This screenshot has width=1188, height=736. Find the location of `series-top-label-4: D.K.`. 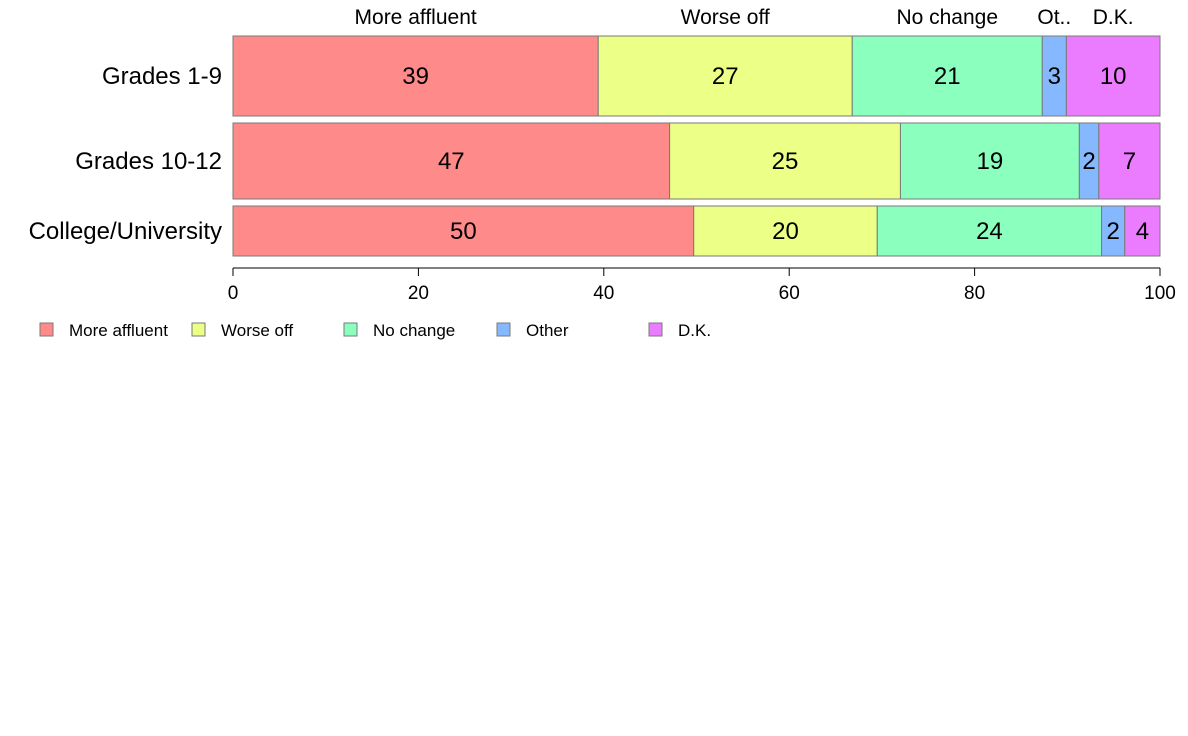

series-top-label-4: D.K. is located at coordinates (1113, 17).